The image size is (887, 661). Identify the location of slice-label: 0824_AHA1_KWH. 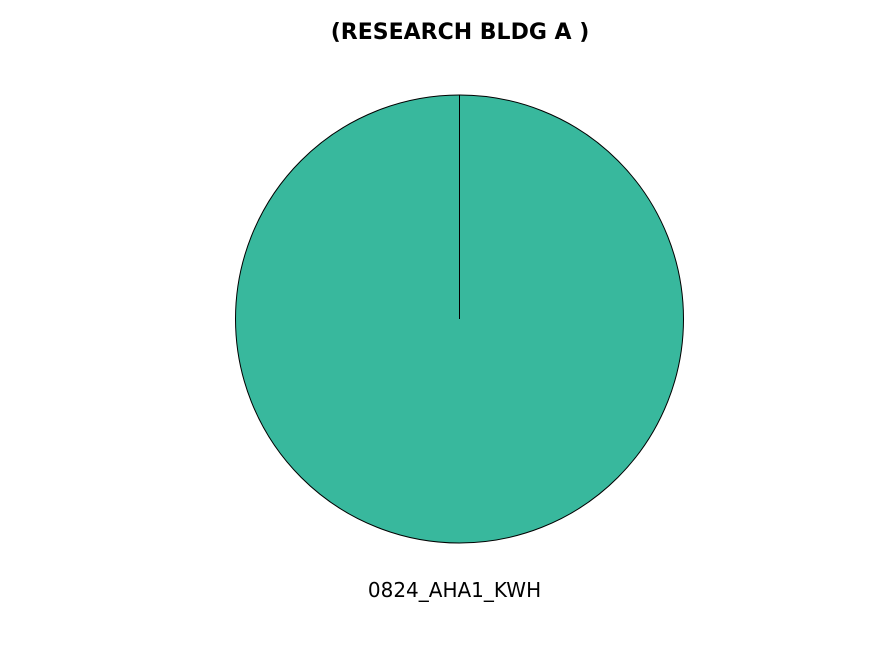
(454, 590).